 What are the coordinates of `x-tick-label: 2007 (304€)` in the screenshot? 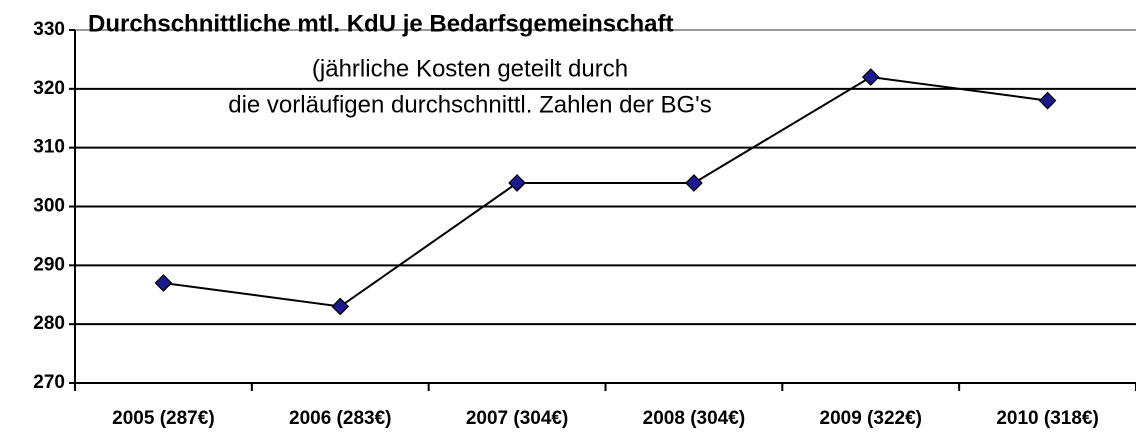 It's located at (517, 418).